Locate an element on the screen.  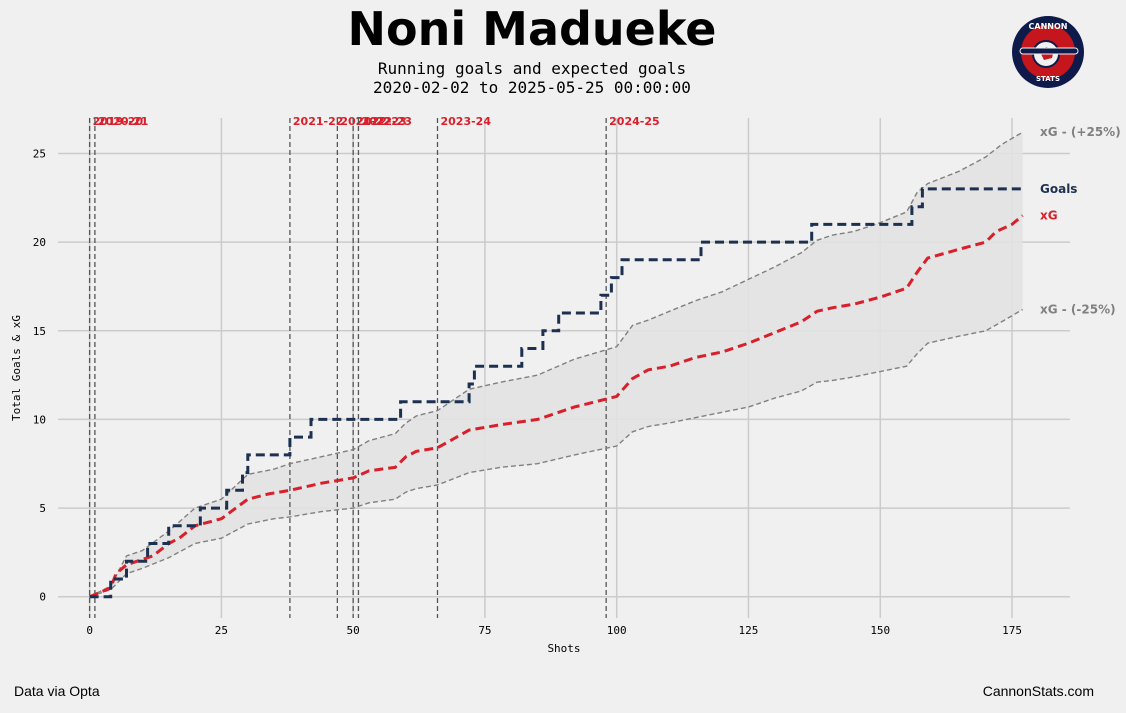
logo-bottom-text: STATS is located at coordinates (1048, 79).